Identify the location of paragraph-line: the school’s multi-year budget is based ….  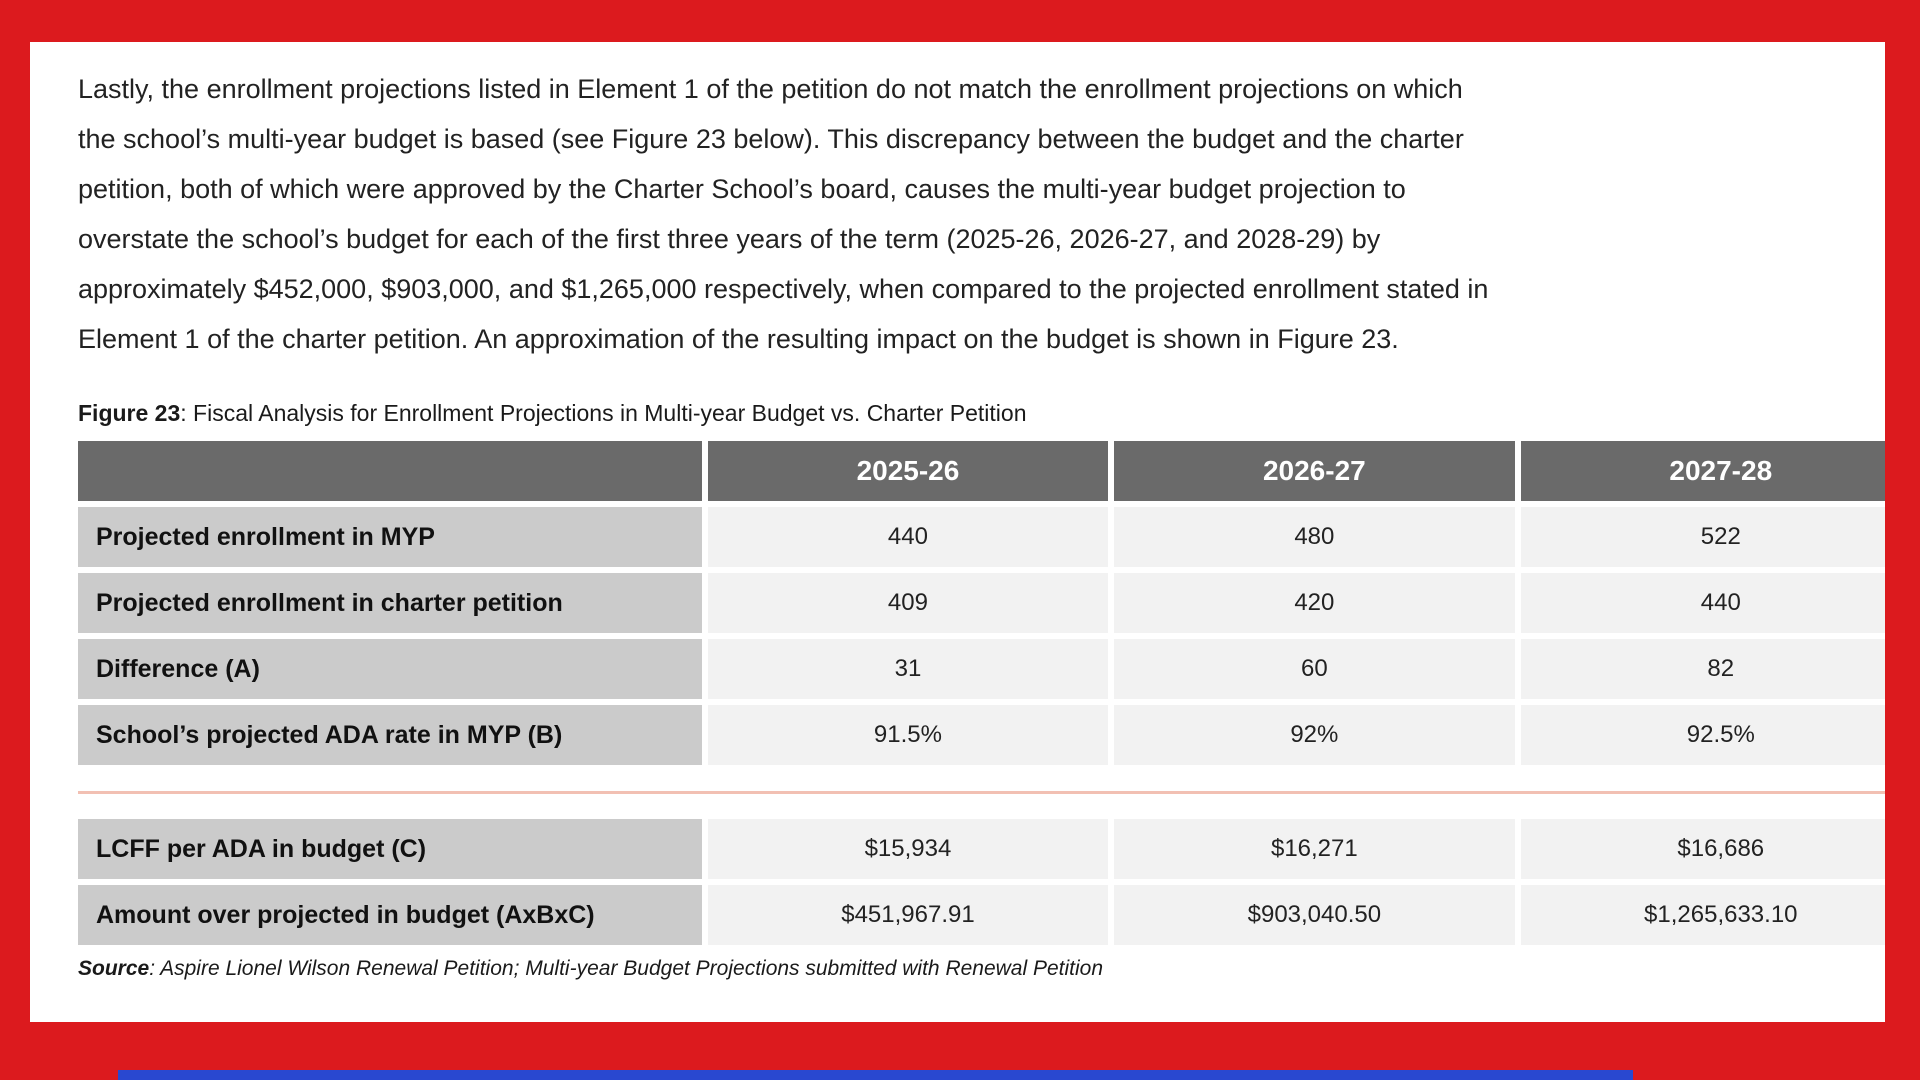
(771, 139).